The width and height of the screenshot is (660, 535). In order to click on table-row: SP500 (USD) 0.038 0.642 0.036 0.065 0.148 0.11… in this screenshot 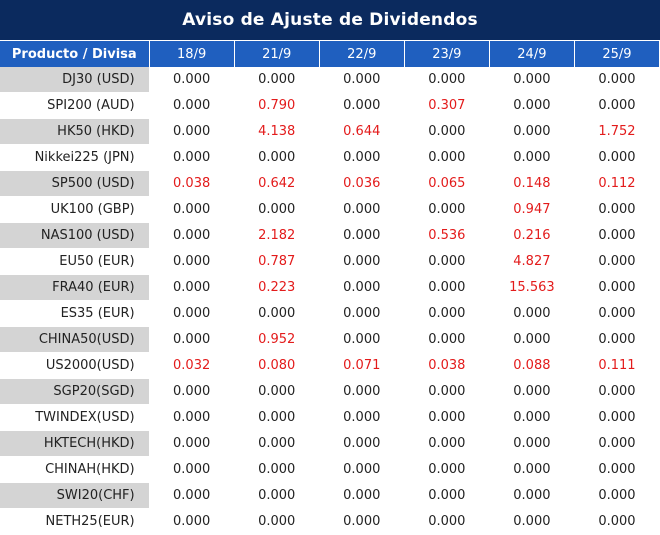, I will do `click(330, 183)`.